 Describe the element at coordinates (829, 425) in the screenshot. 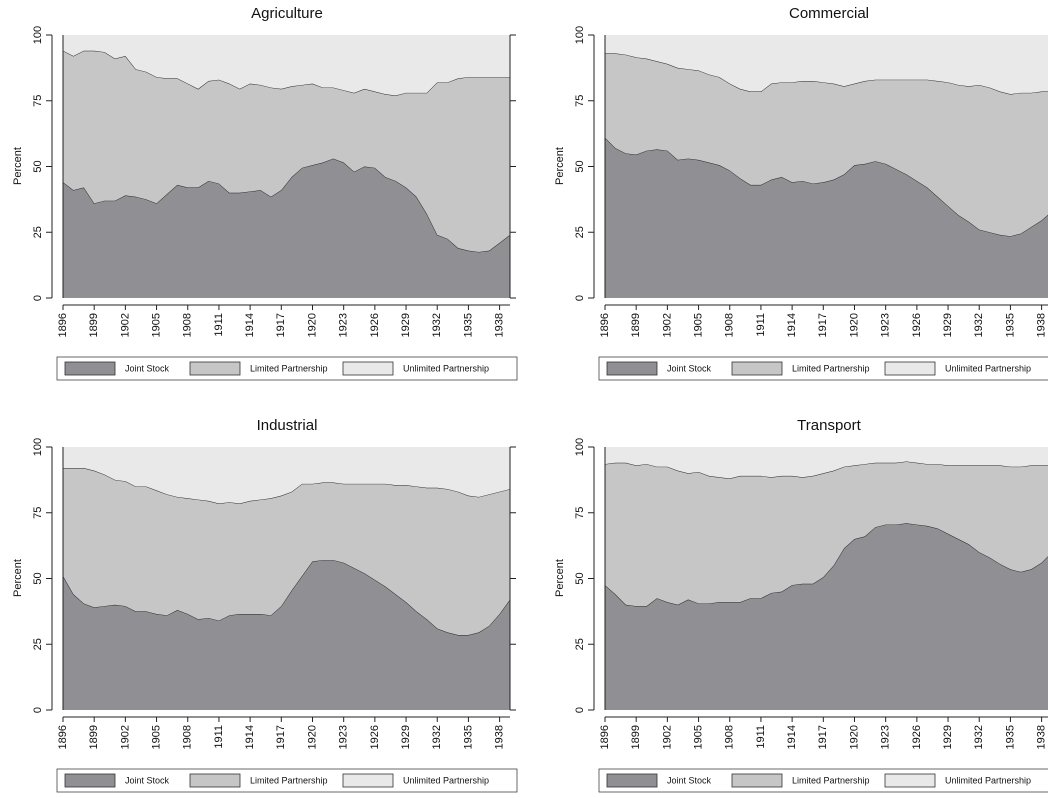

I see `chart-title: Transport` at that location.